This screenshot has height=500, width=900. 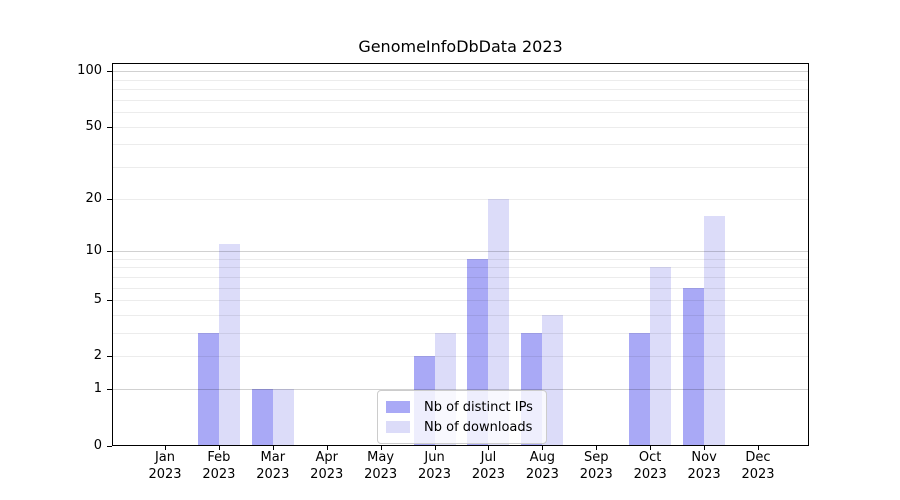 I want to click on x-tick-label: Dec 2023, so click(x=758, y=466).